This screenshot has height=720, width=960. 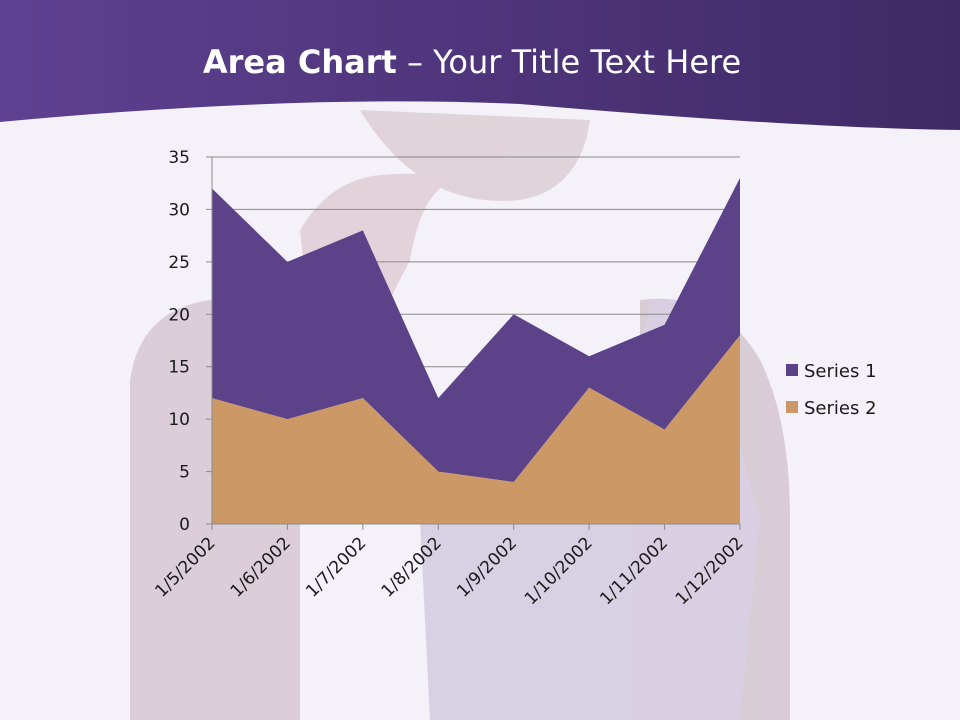 I want to click on legend-label: Series 2, so click(x=840, y=408).